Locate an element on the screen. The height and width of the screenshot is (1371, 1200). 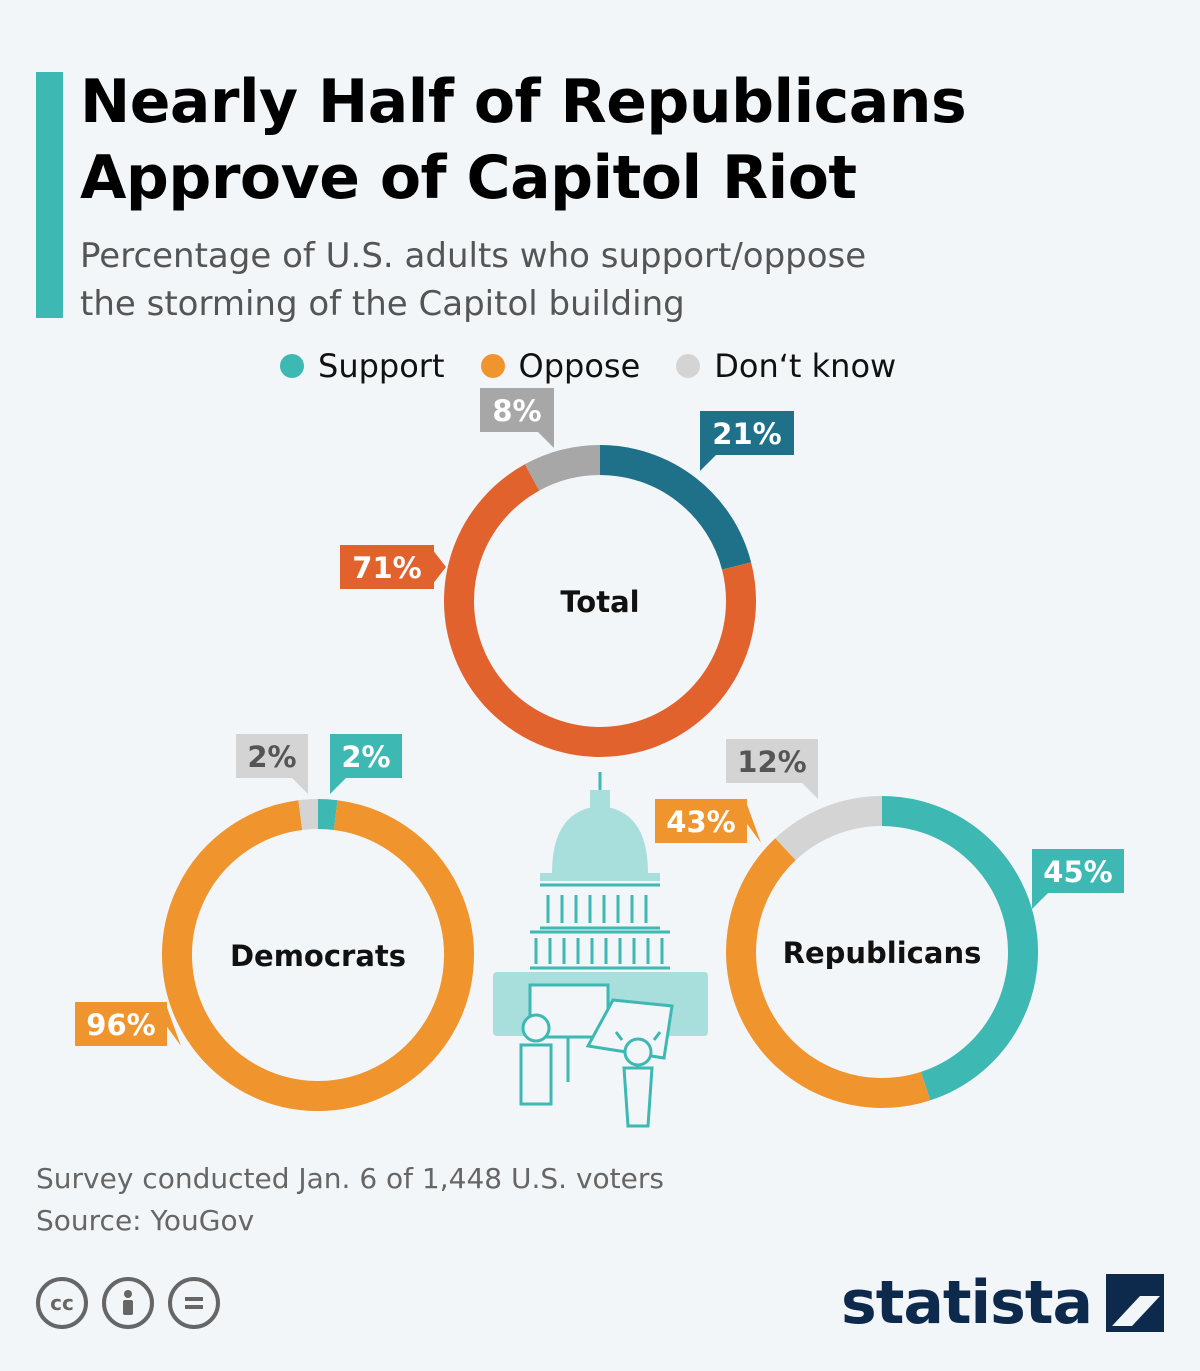
legend: Support Oppose Don‘t know is located at coordinates (588, 366).